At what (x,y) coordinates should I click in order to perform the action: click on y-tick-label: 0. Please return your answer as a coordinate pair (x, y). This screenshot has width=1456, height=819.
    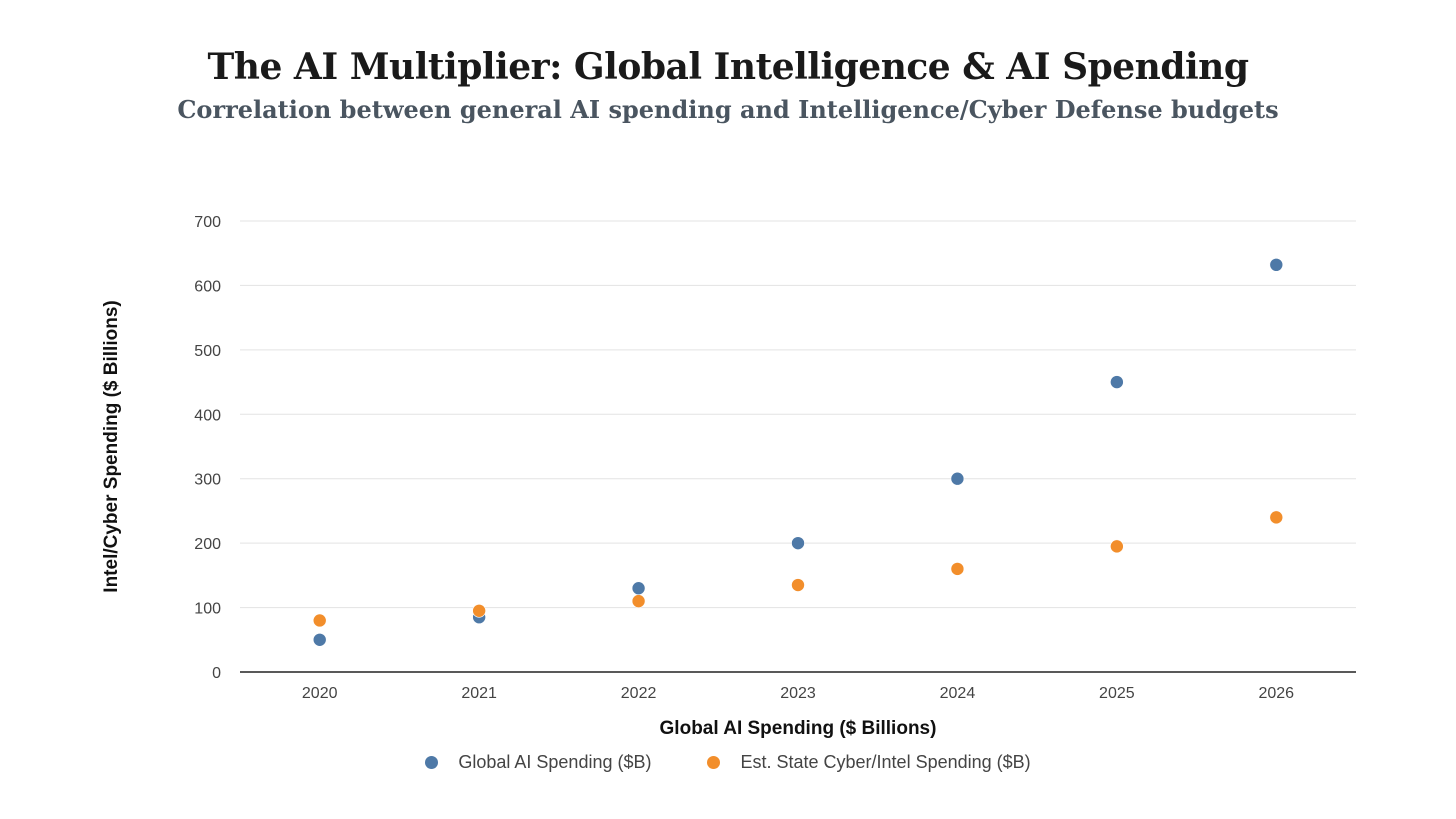
    Looking at the image, I should click on (216, 673).